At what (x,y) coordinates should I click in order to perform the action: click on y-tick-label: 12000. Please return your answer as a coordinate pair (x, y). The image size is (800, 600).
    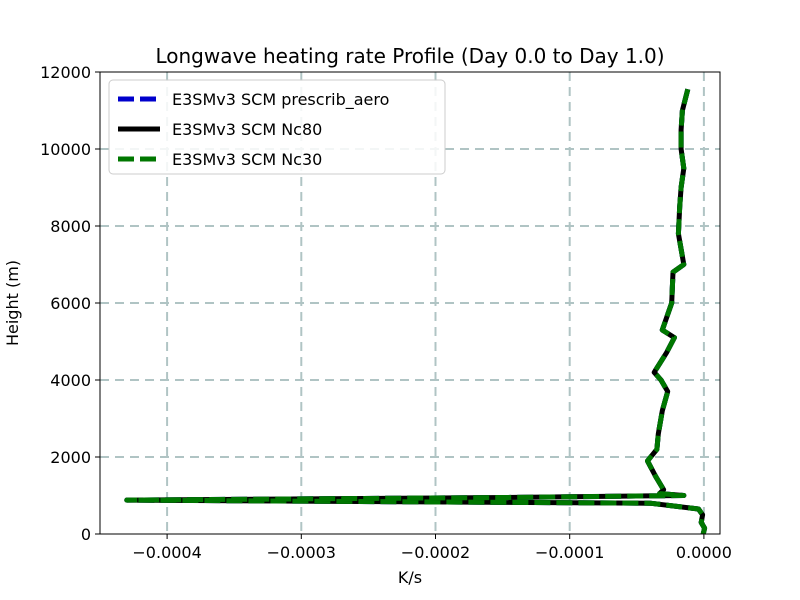
    Looking at the image, I should click on (65, 72).